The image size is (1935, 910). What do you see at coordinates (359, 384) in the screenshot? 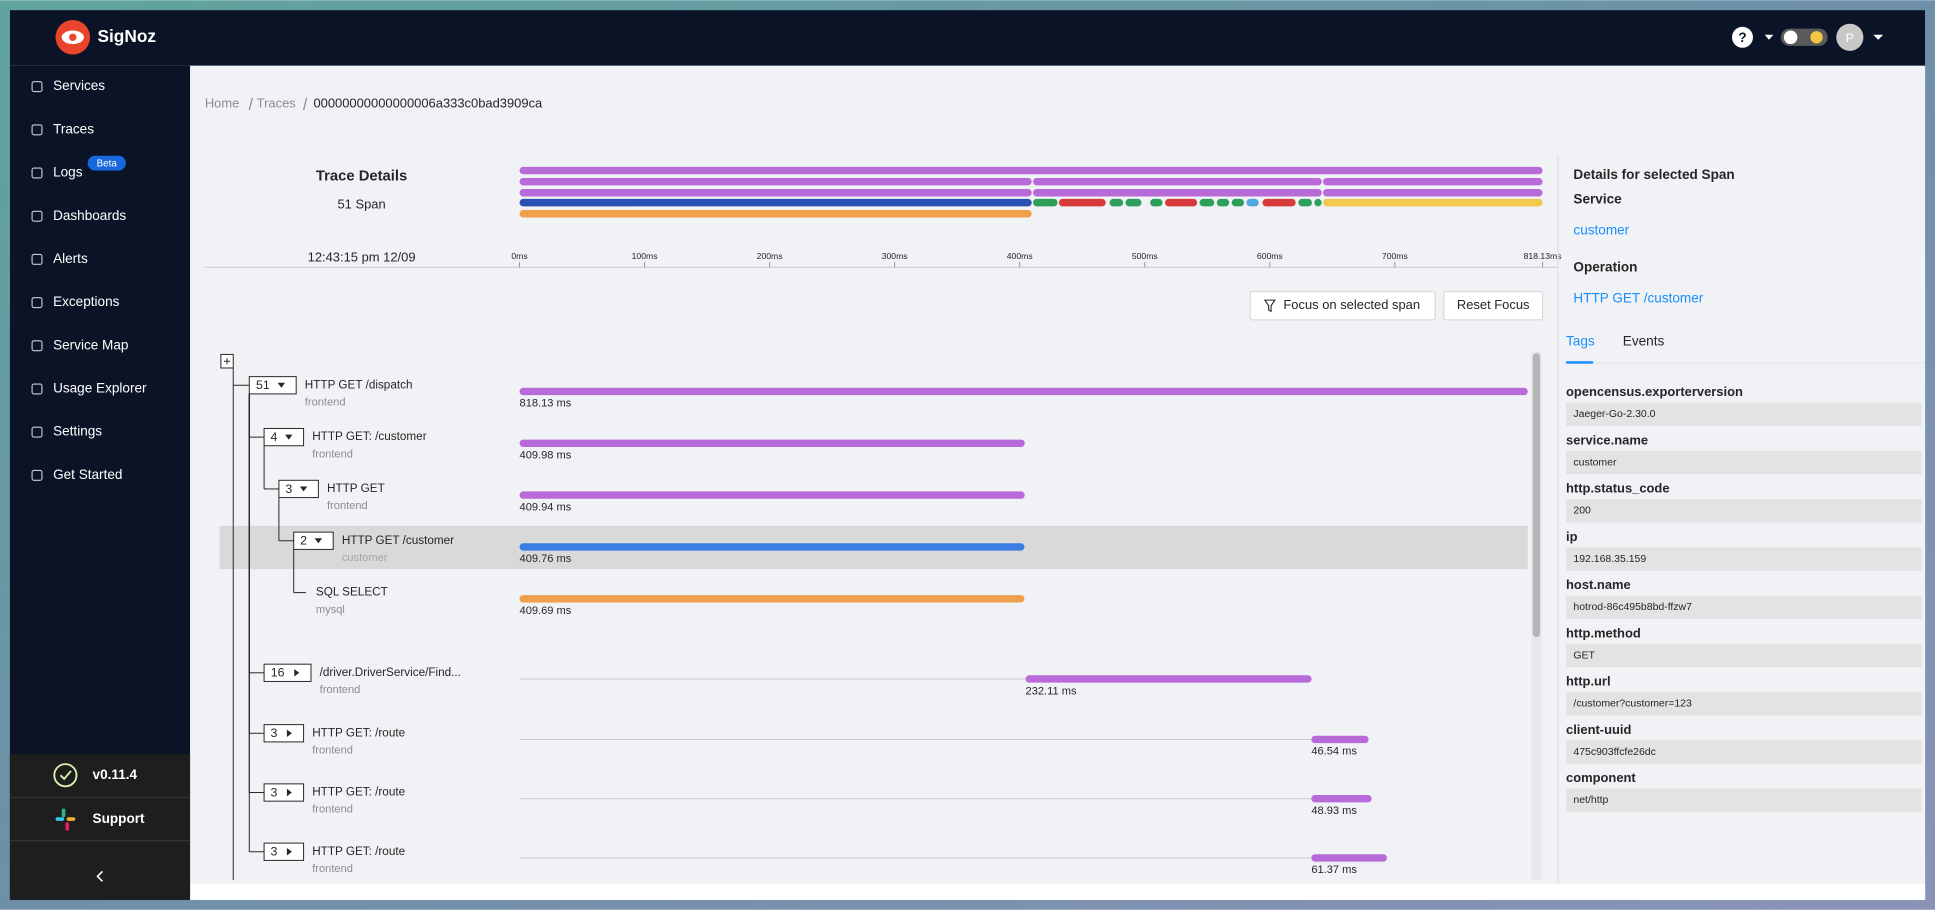
I see `span-name: HTTP GET /dispatch` at bounding box center [359, 384].